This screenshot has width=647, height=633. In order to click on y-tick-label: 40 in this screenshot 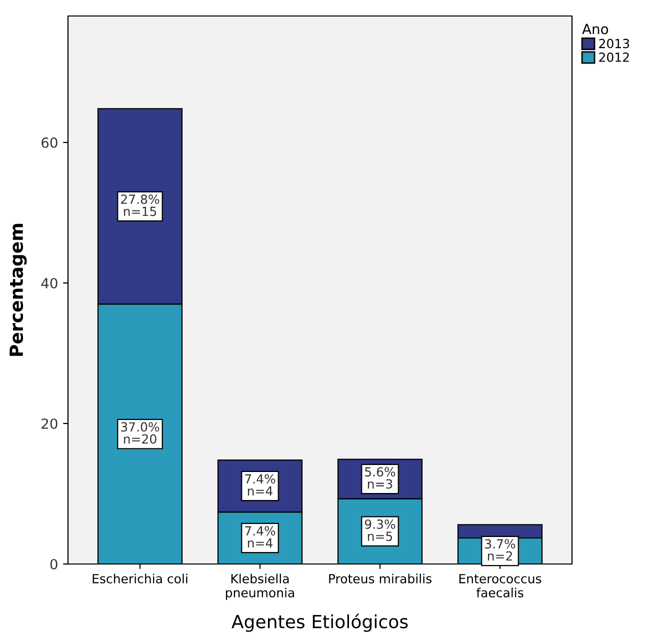, I will do `click(49, 283)`.